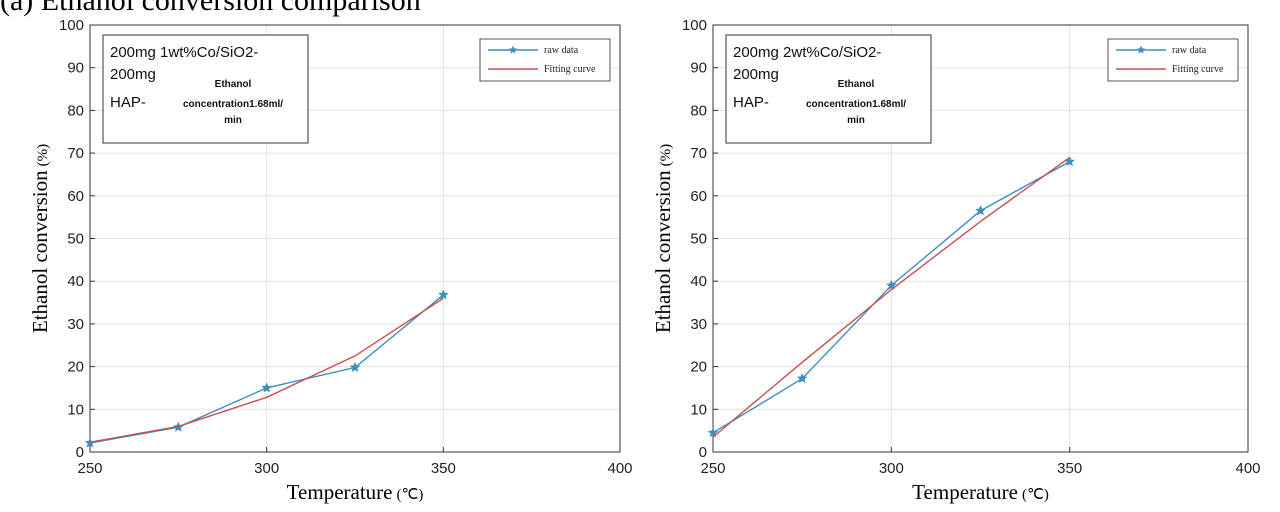  What do you see at coordinates (266, 370) in the screenshot?
I see `series-line-fitting-curve` at bounding box center [266, 370].